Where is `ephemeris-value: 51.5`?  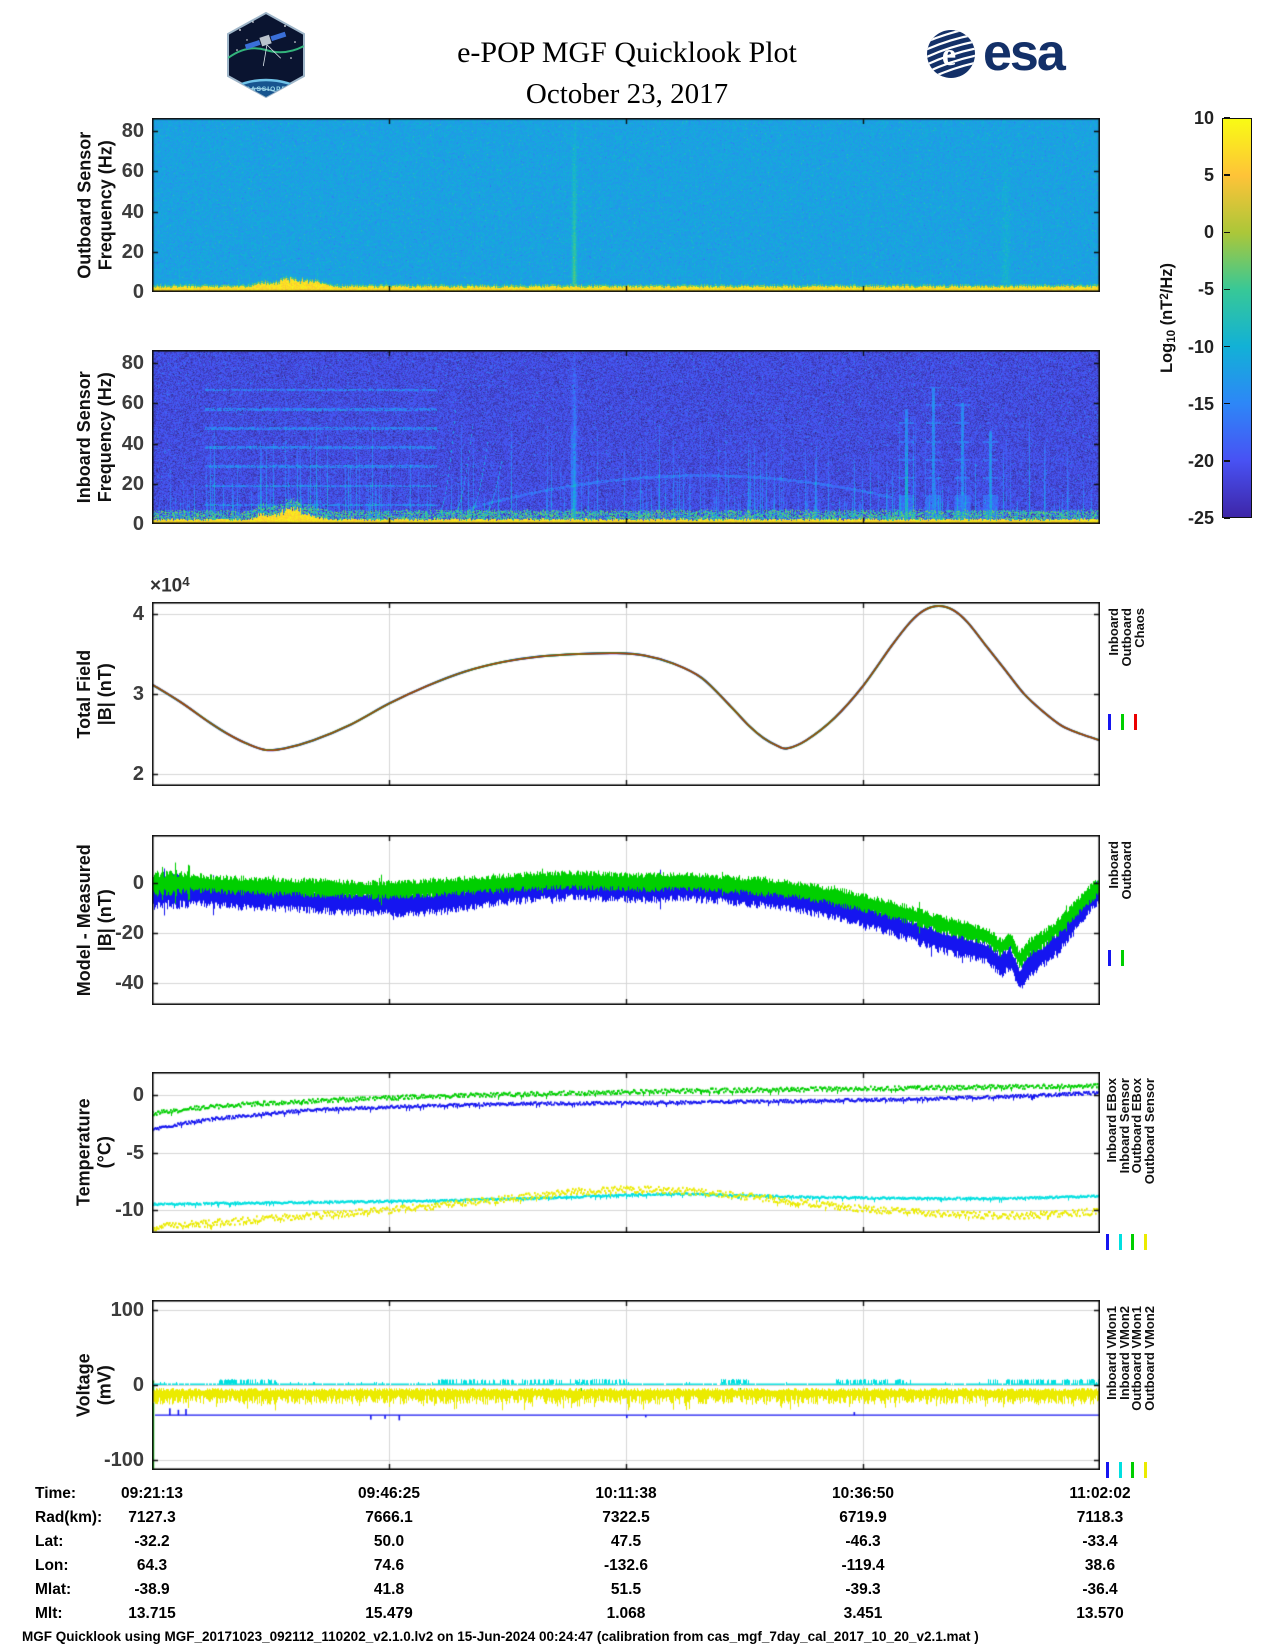 ephemeris-value: 51.5 is located at coordinates (626, 1589).